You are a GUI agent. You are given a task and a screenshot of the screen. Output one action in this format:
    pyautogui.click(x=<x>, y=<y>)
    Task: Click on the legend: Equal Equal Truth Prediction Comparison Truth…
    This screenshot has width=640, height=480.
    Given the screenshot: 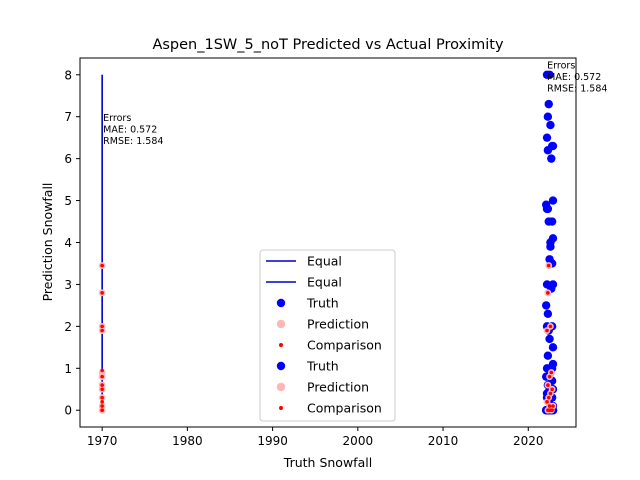 What is the action you would take?
    pyautogui.click(x=327, y=335)
    